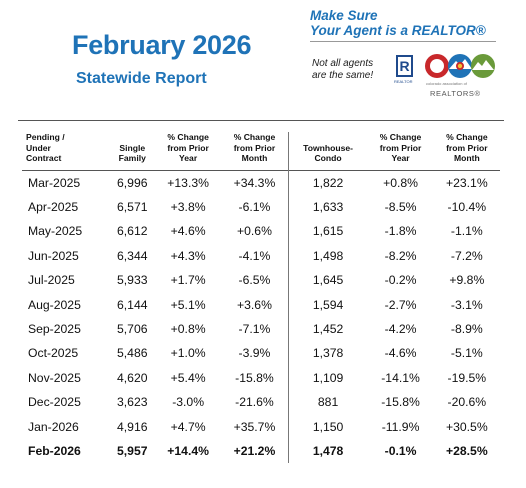 Image resolution: width=526 pixels, height=488 pixels. I want to click on cell-month: Jul-2025, so click(51, 280).